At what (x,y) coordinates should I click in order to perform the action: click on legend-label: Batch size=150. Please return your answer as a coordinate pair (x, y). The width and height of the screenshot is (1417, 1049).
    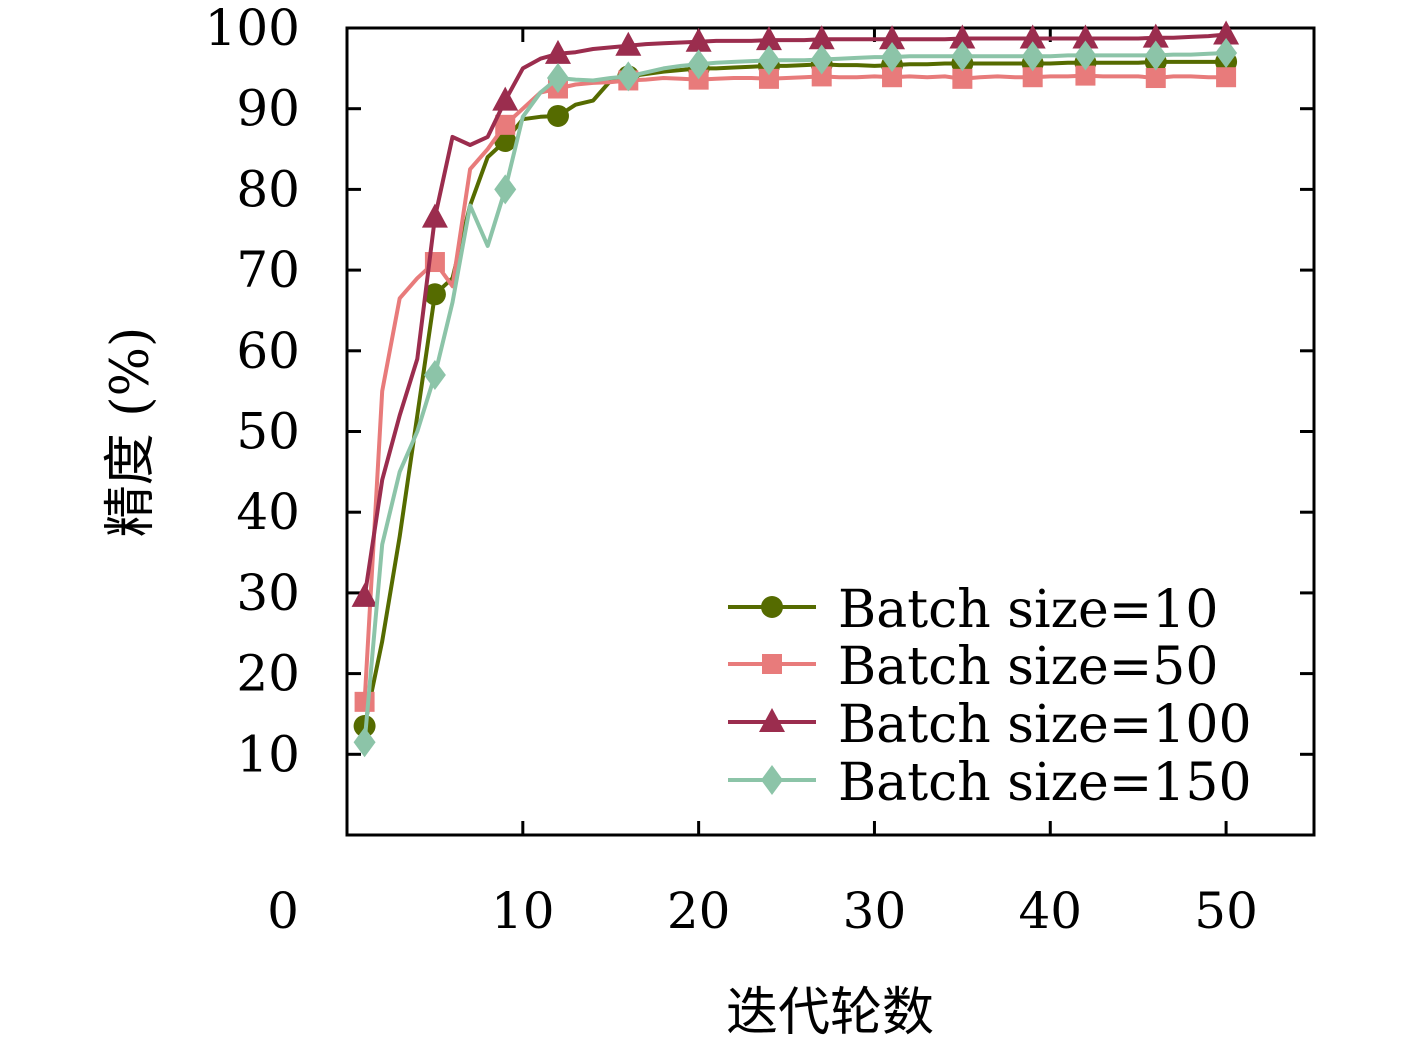
    Looking at the image, I should click on (1045, 783).